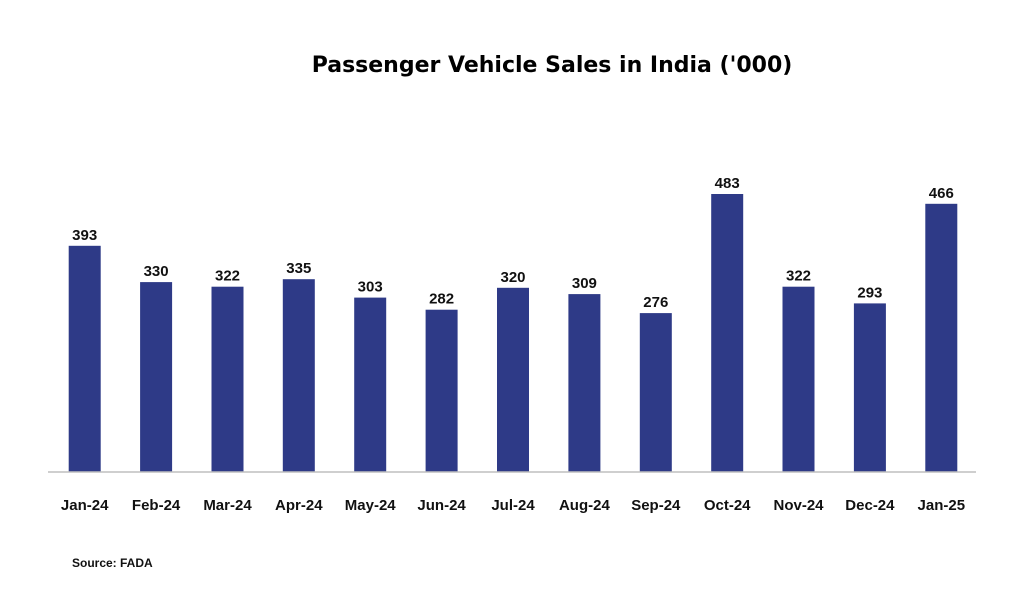 This screenshot has height=596, width=1024. I want to click on value-label-dec-24: 293, so click(869, 292).